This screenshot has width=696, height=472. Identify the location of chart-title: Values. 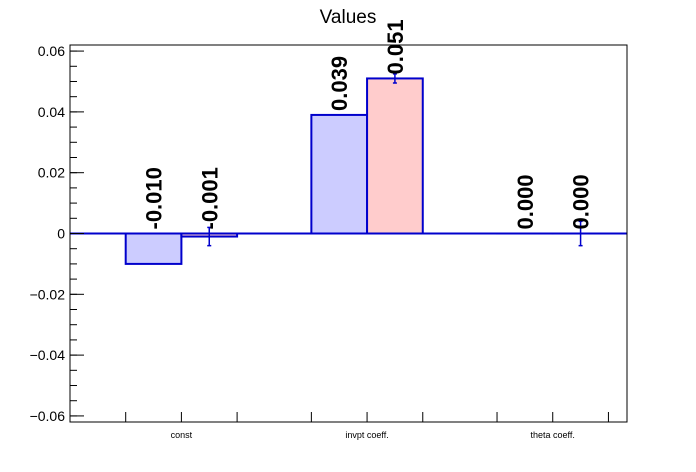
(348, 17).